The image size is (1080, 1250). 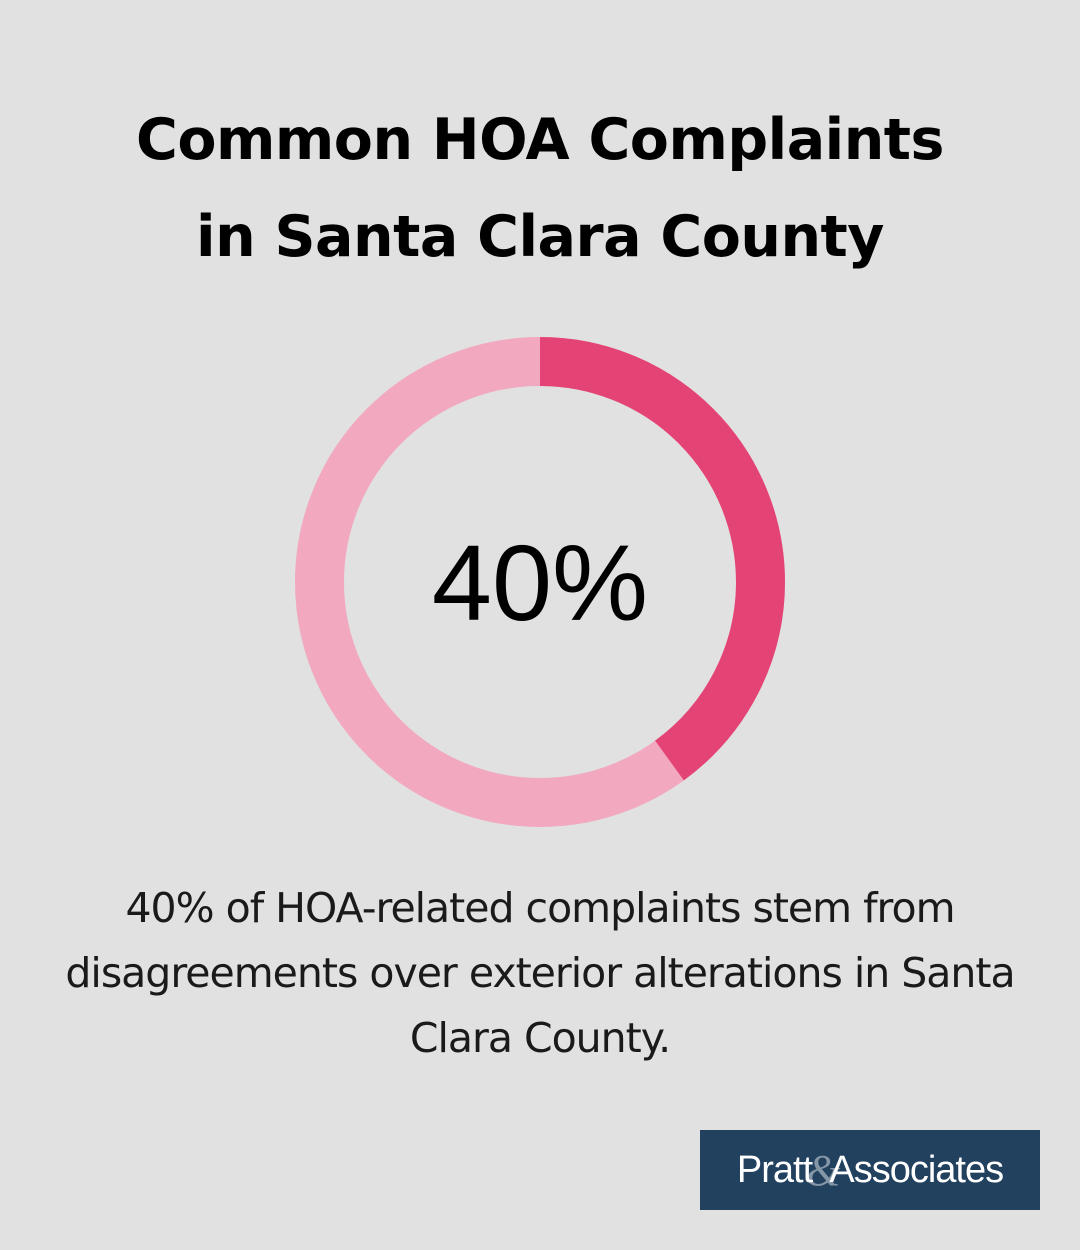 I want to click on center-value-text: 40%, so click(x=540, y=582).